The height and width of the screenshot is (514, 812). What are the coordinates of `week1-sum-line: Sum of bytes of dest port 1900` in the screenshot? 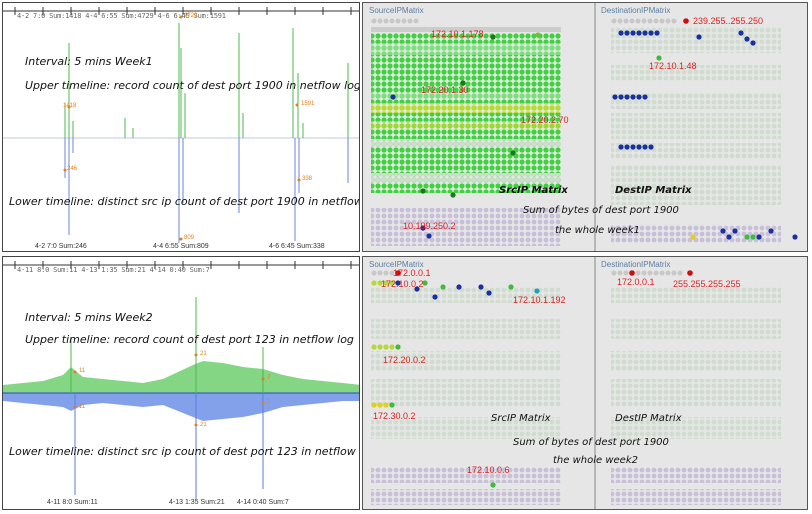 It's located at (601, 210).